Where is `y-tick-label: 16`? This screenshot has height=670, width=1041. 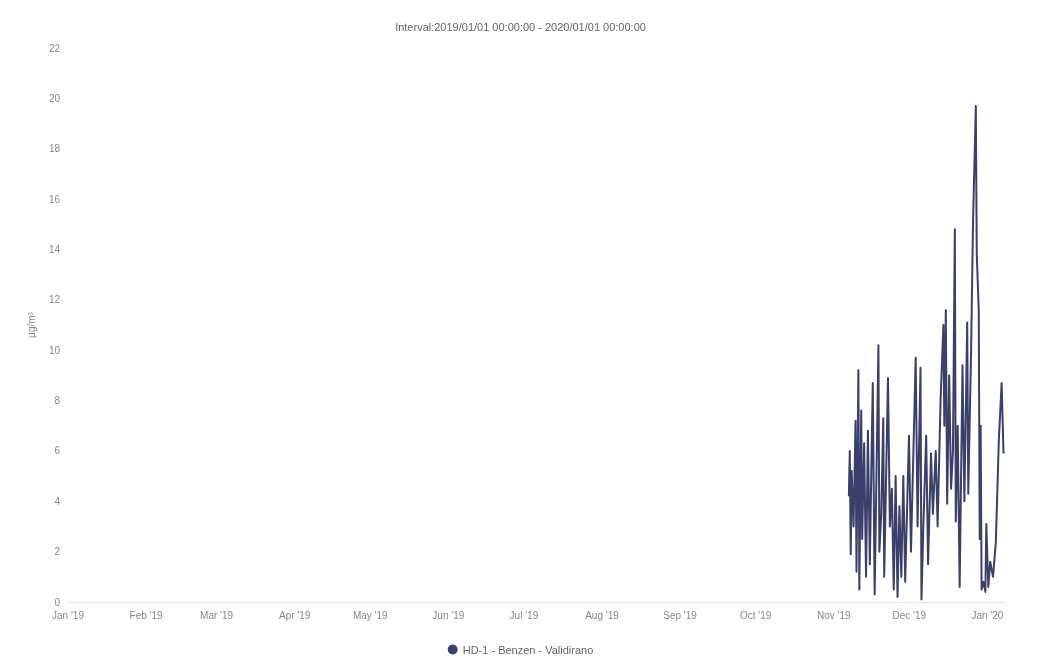
y-tick-label: 16 is located at coordinates (54, 199).